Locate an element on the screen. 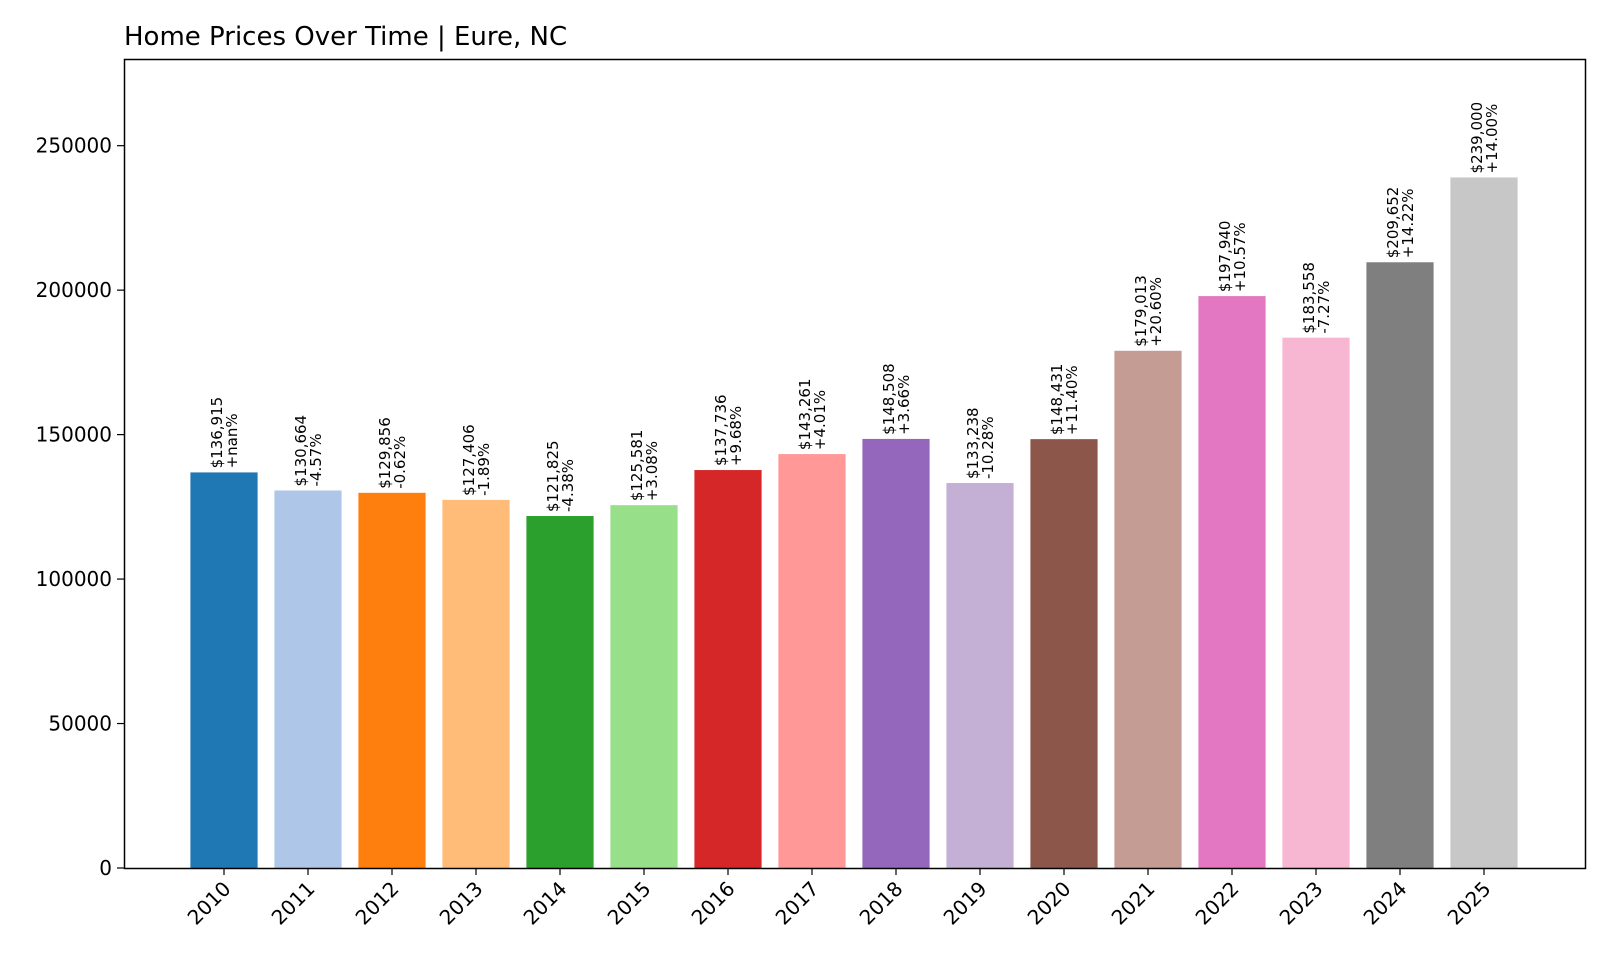  bar-change-label: -1.89% is located at coordinates (484, 469).